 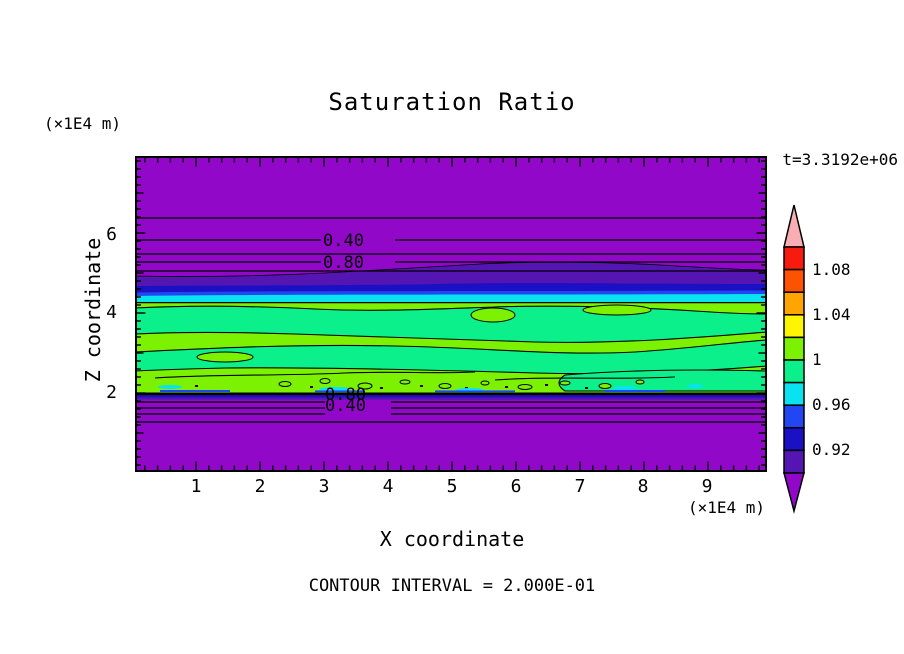 What do you see at coordinates (831, 449) in the screenshot?
I see `colorbar-label-092: 0.92` at bounding box center [831, 449].